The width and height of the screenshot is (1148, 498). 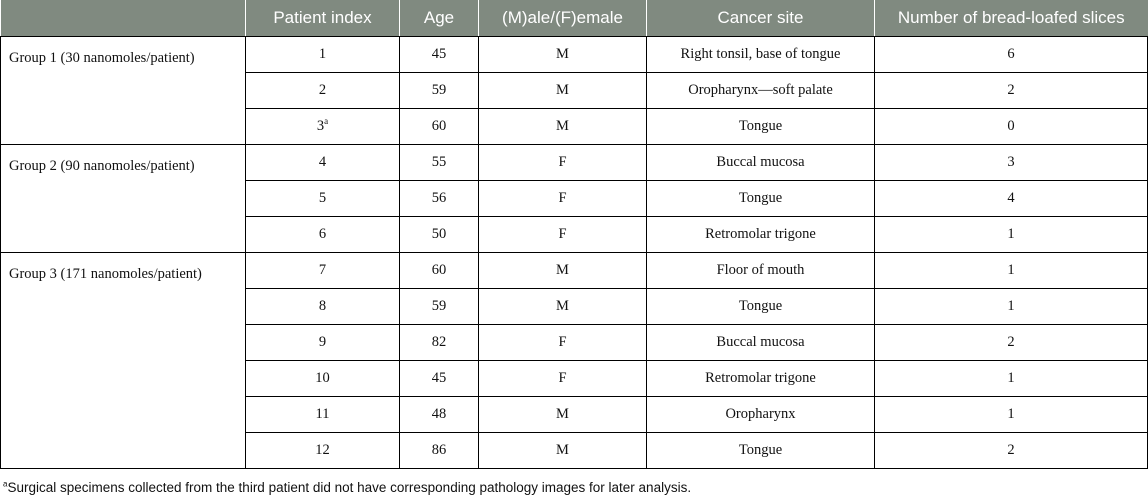 I want to click on age-cell: 82, so click(x=439, y=342).